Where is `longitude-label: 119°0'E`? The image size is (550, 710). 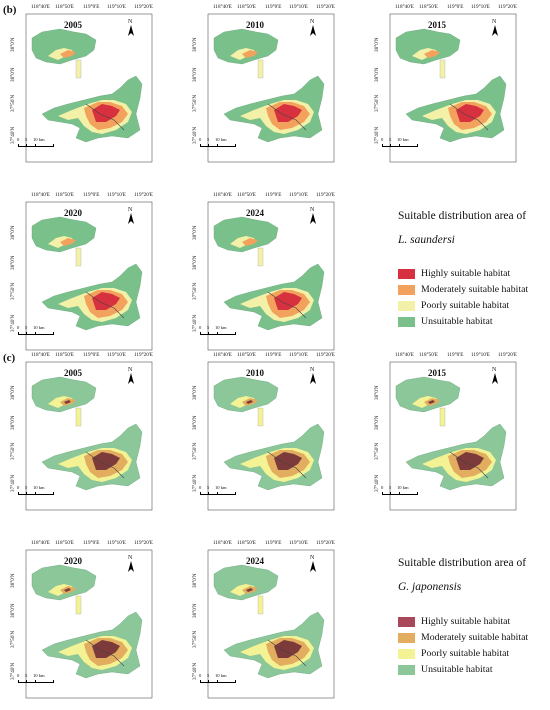 longitude-label: 119°0'E is located at coordinates (91, 7).